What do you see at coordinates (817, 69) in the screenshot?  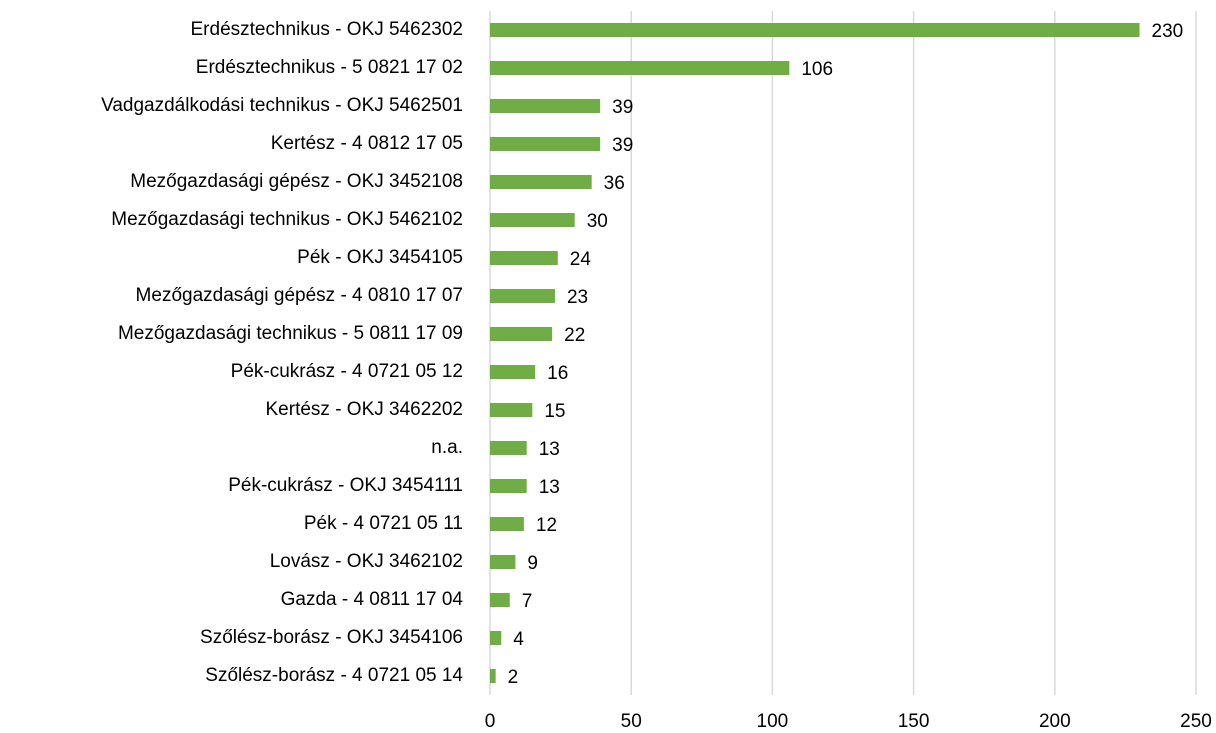 I see `data-label: 106` at bounding box center [817, 69].